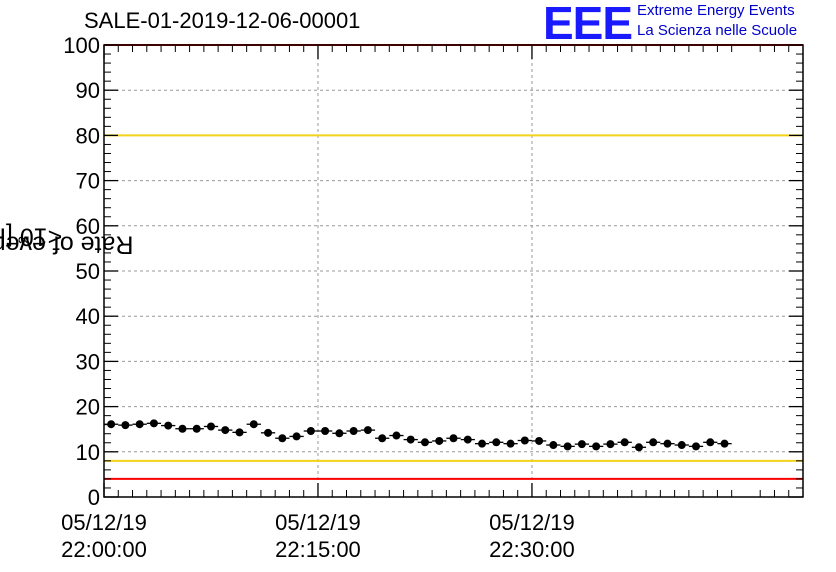 This screenshot has width=836, height=572. What do you see at coordinates (94, 497) in the screenshot?
I see `y-tick-label: 0` at bounding box center [94, 497].